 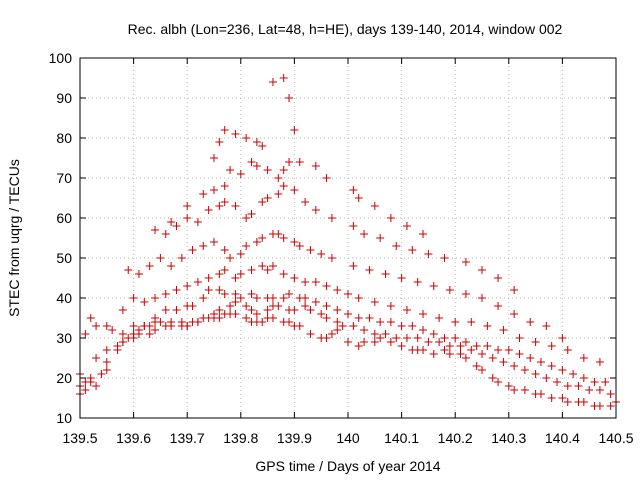 What do you see at coordinates (64, 138) in the screenshot?
I see `y-tick-label: 80` at bounding box center [64, 138].